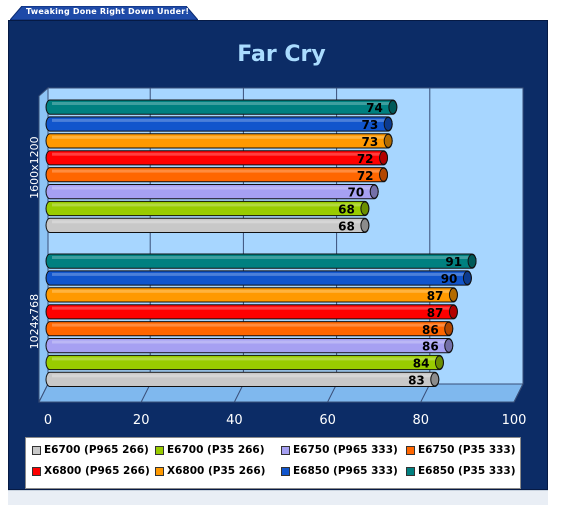 The image size is (563, 508). What do you see at coordinates (216, 471) in the screenshot?
I see `legend-label: X6800 (P35 266)` at bounding box center [216, 471].